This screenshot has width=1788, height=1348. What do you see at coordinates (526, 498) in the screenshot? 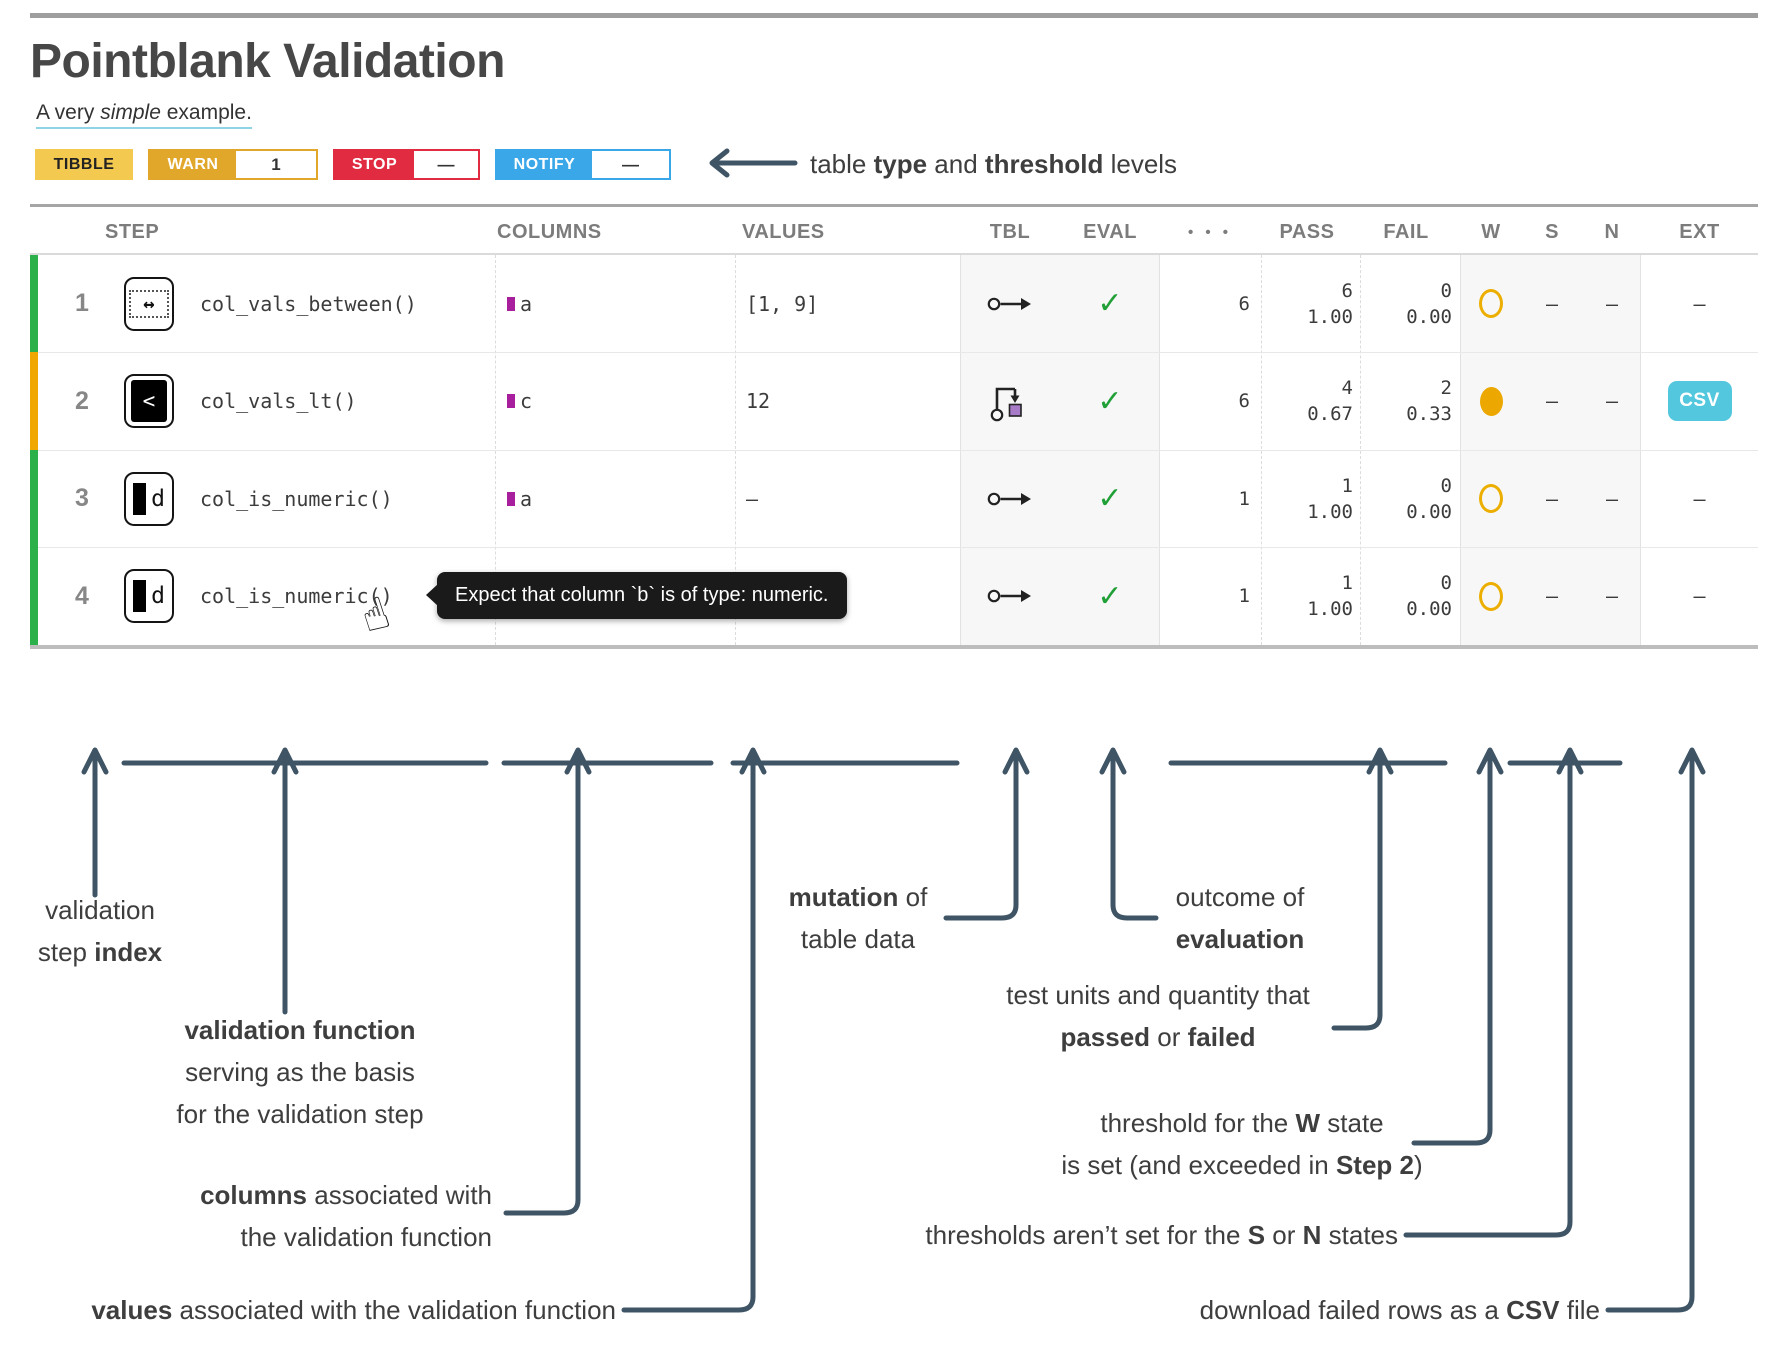
I see `column-name: a` at bounding box center [526, 498].